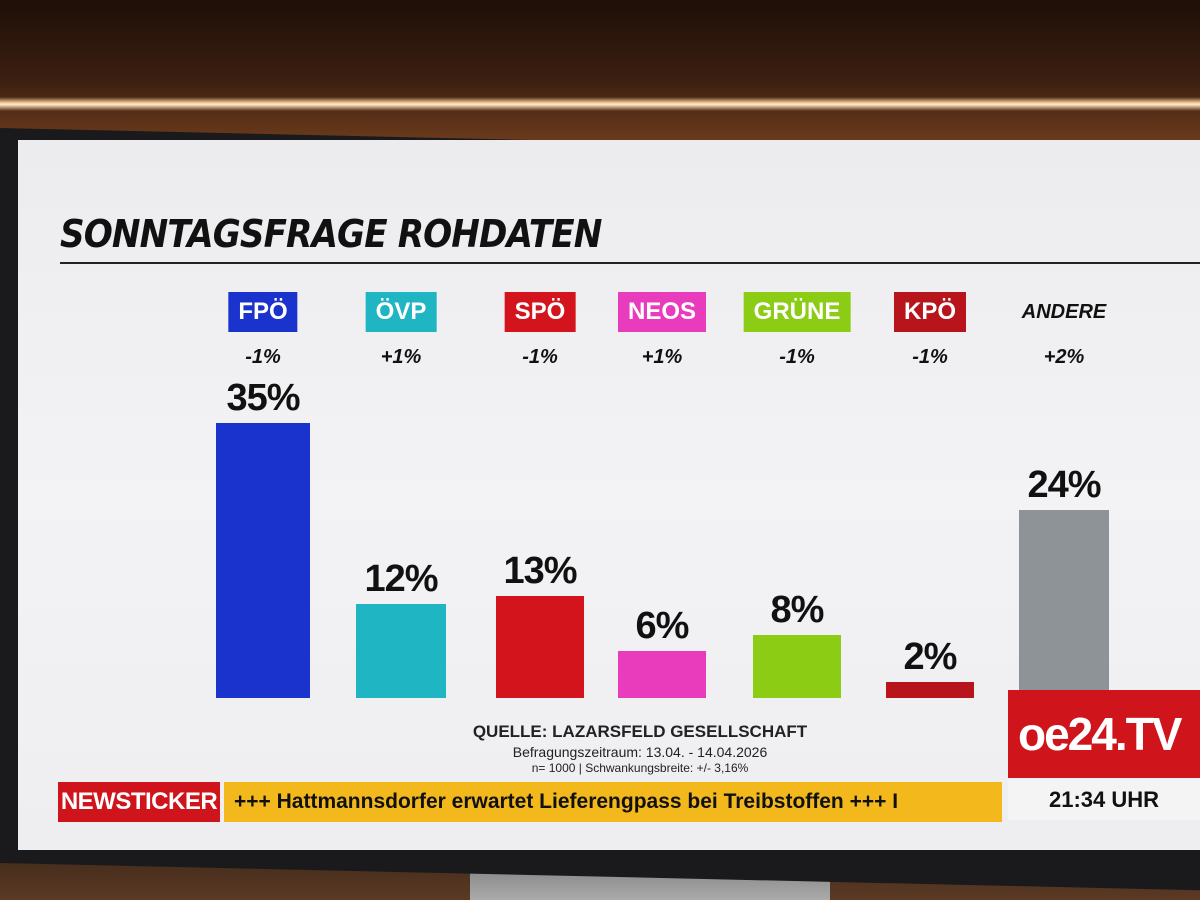  I want to click on value-label: 8%, so click(797, 610).